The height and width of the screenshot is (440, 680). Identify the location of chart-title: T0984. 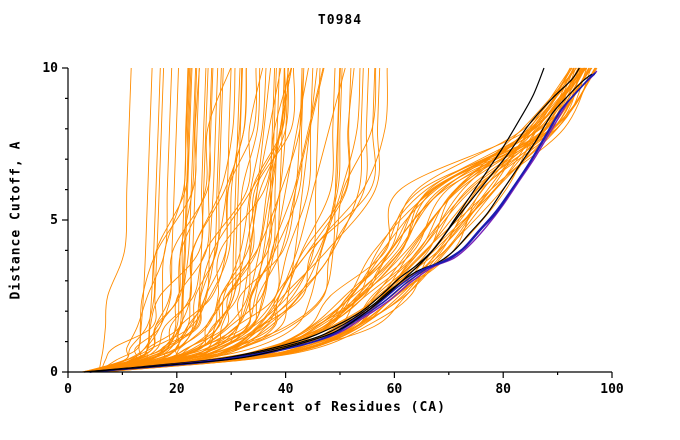
(340, 20).